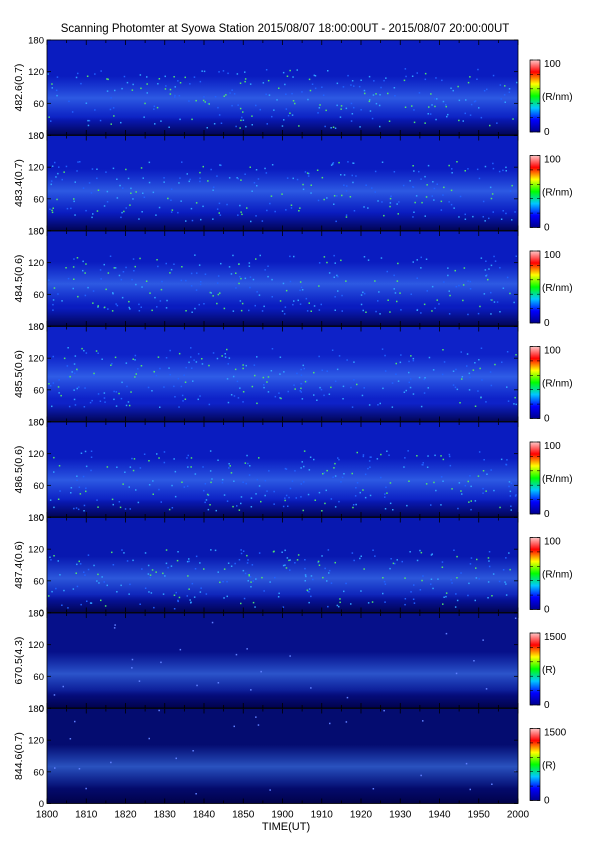 The width and height of the screenshot is (595, 842). What do you see at coordinates (535, 764) in the screenshot?
I see `panel-8-colorbar` at bounding box center [535, 764].